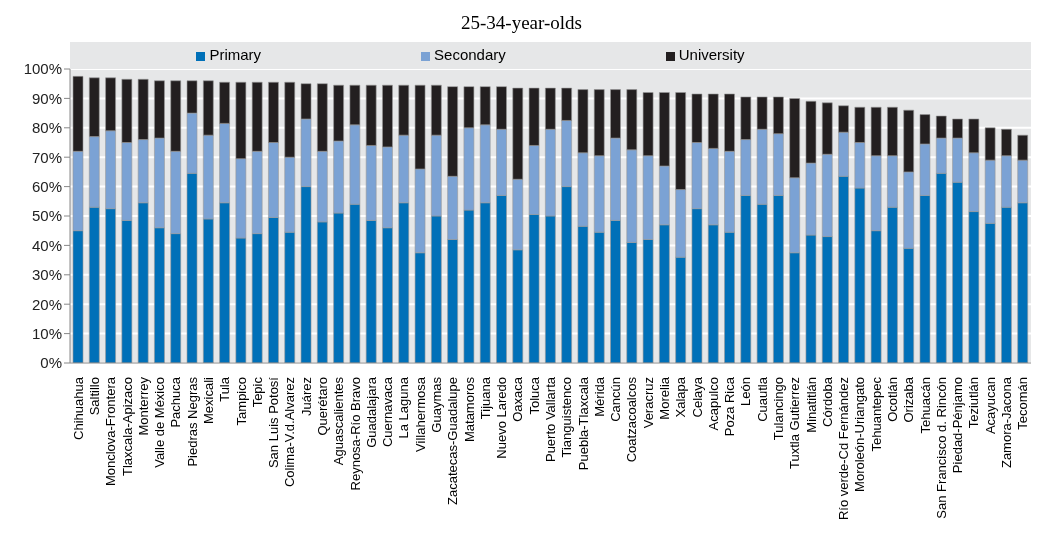 The width and height of the screenshot is (1043, 555). Describe the element at coordinates (925, 405) in the screenshot. I see `x-tick-label: Tehuacán` at that location.